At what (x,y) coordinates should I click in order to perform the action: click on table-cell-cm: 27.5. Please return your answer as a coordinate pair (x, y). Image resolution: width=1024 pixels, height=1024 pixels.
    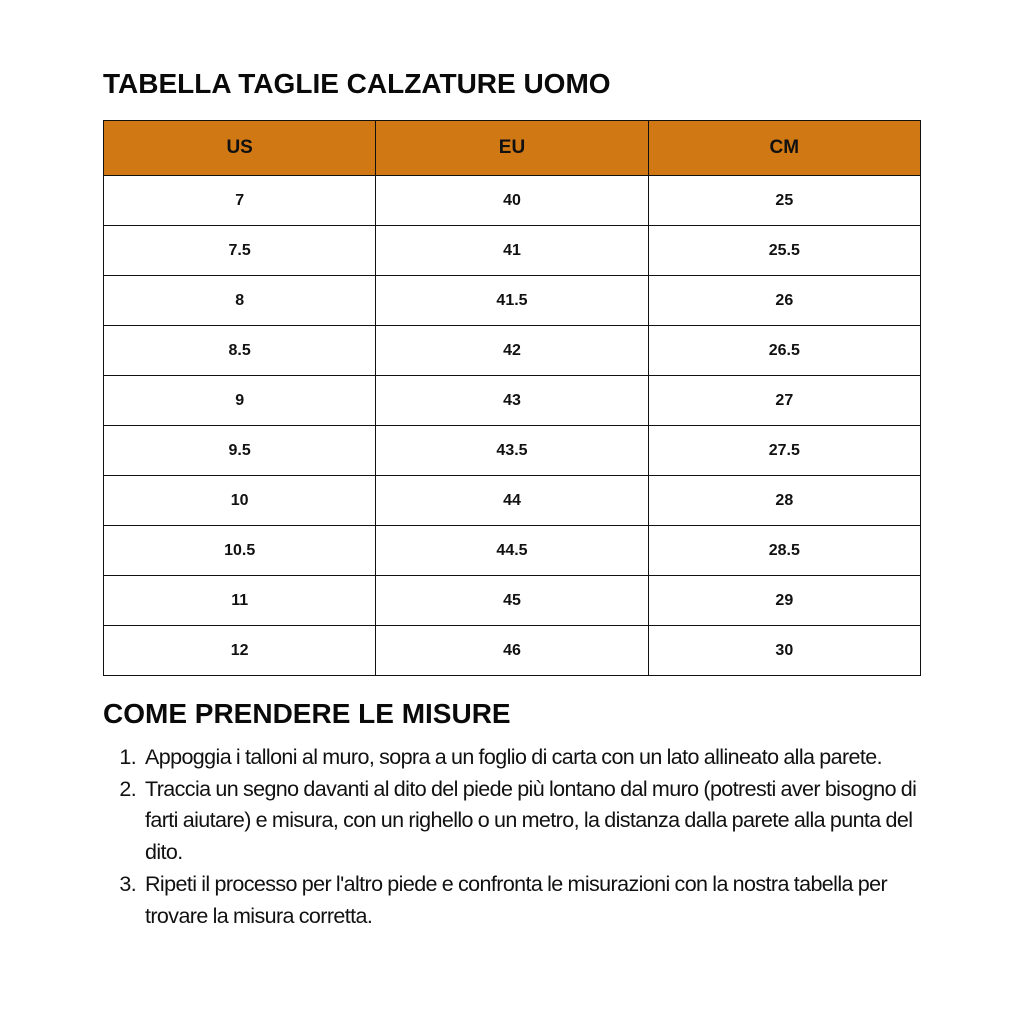
    Looking at the image, I should click on (784, 450).